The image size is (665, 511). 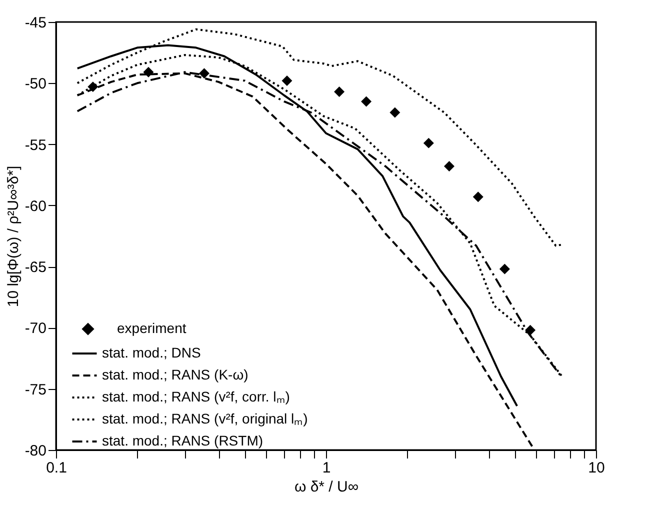 What do you see at coordinates (56, 468) in the screenshot?
I see `x-tick-label: 0.1` at bounding box center [56, 468].